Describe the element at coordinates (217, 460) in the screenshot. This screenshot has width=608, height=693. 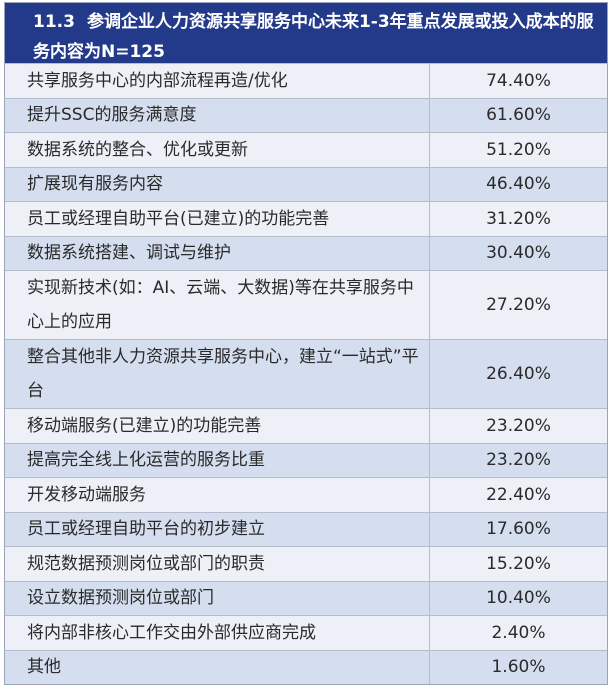
I see `row-label: 提高完全线上化运营的服务比重` at that location.